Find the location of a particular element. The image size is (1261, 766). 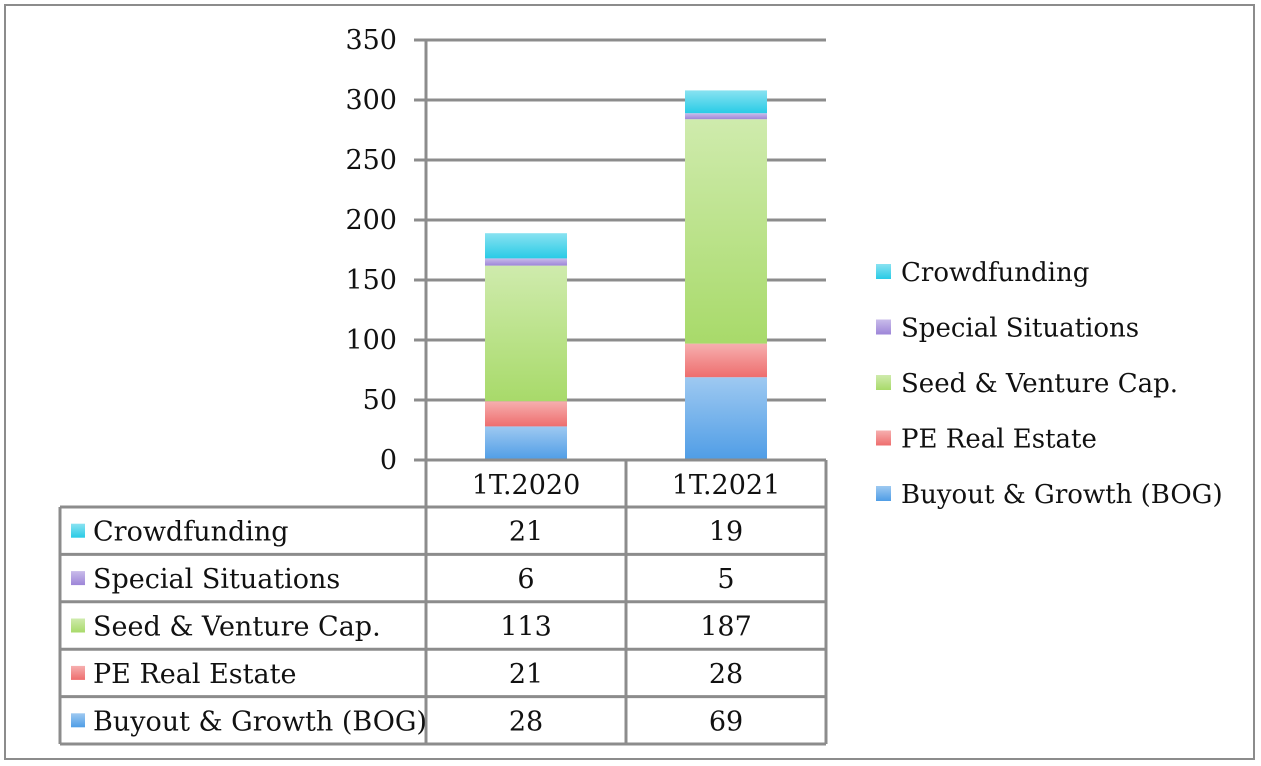

table-row-label-buyout-growth-bog: Buyout & Growth (BOG) is located at coordinates (260, 721).